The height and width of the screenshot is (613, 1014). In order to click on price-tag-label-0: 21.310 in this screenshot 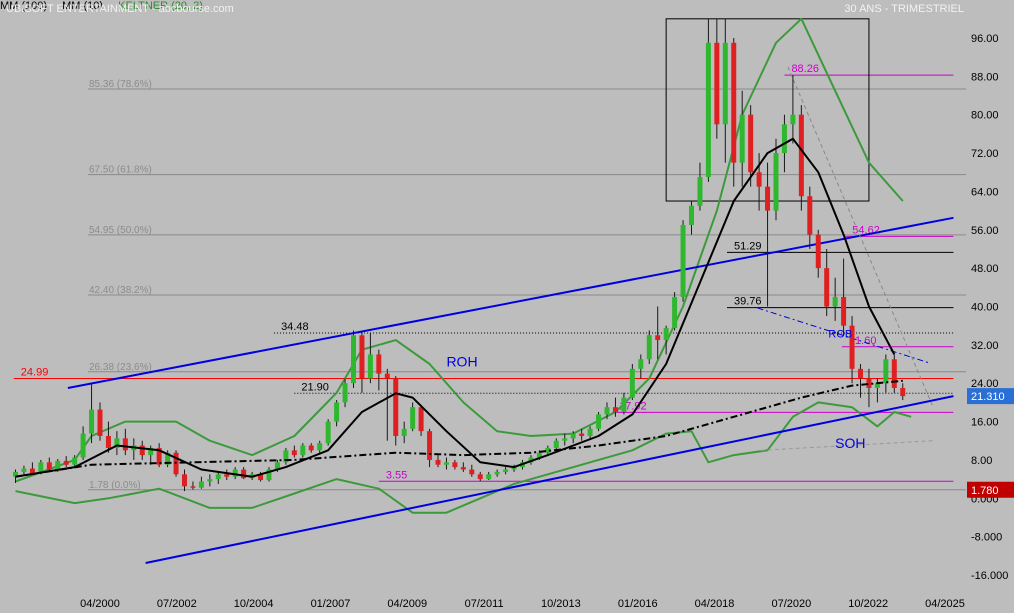, I will do `click(988, 397)`.